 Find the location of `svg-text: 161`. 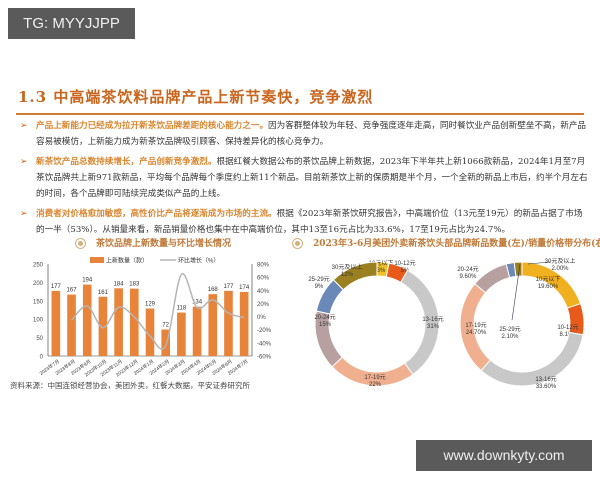

svg-text: 161 is located at coordinates (103, 293).